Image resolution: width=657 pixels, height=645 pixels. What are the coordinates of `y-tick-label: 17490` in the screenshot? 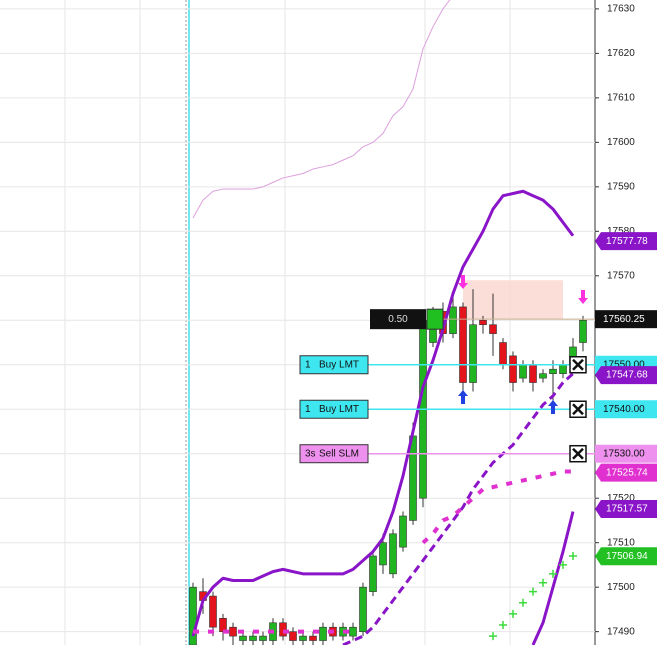 It's located at (621, 631).